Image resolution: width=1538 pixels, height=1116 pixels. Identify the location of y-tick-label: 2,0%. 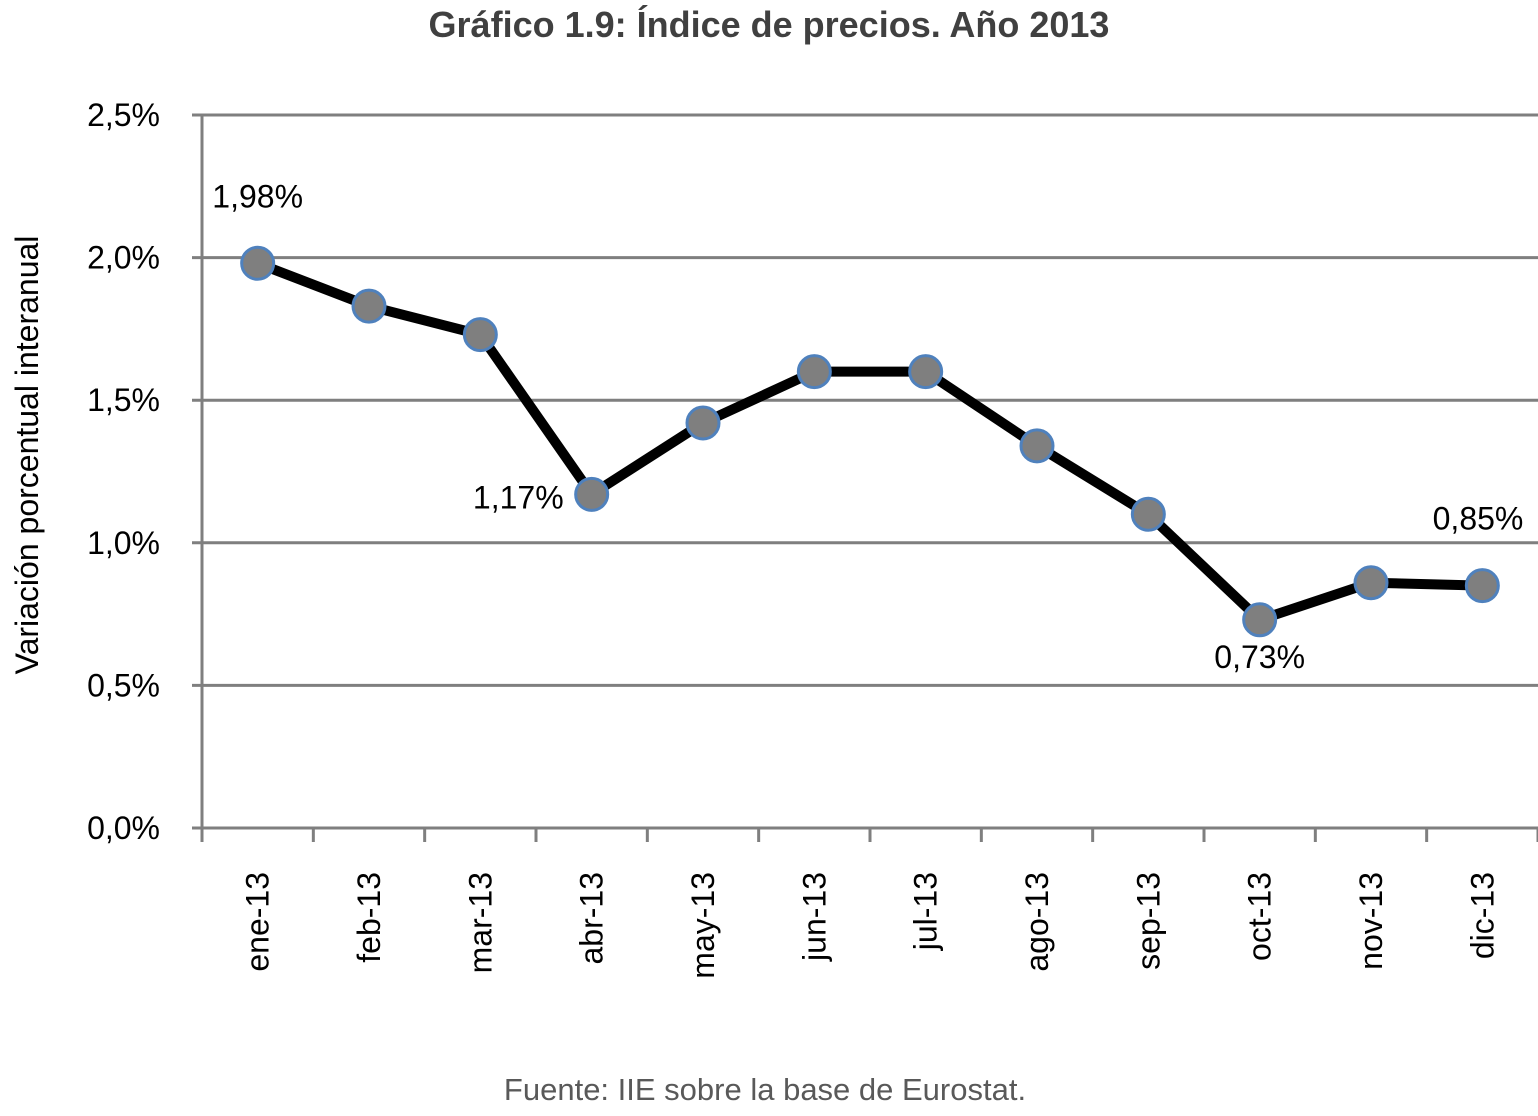
(123, 258).